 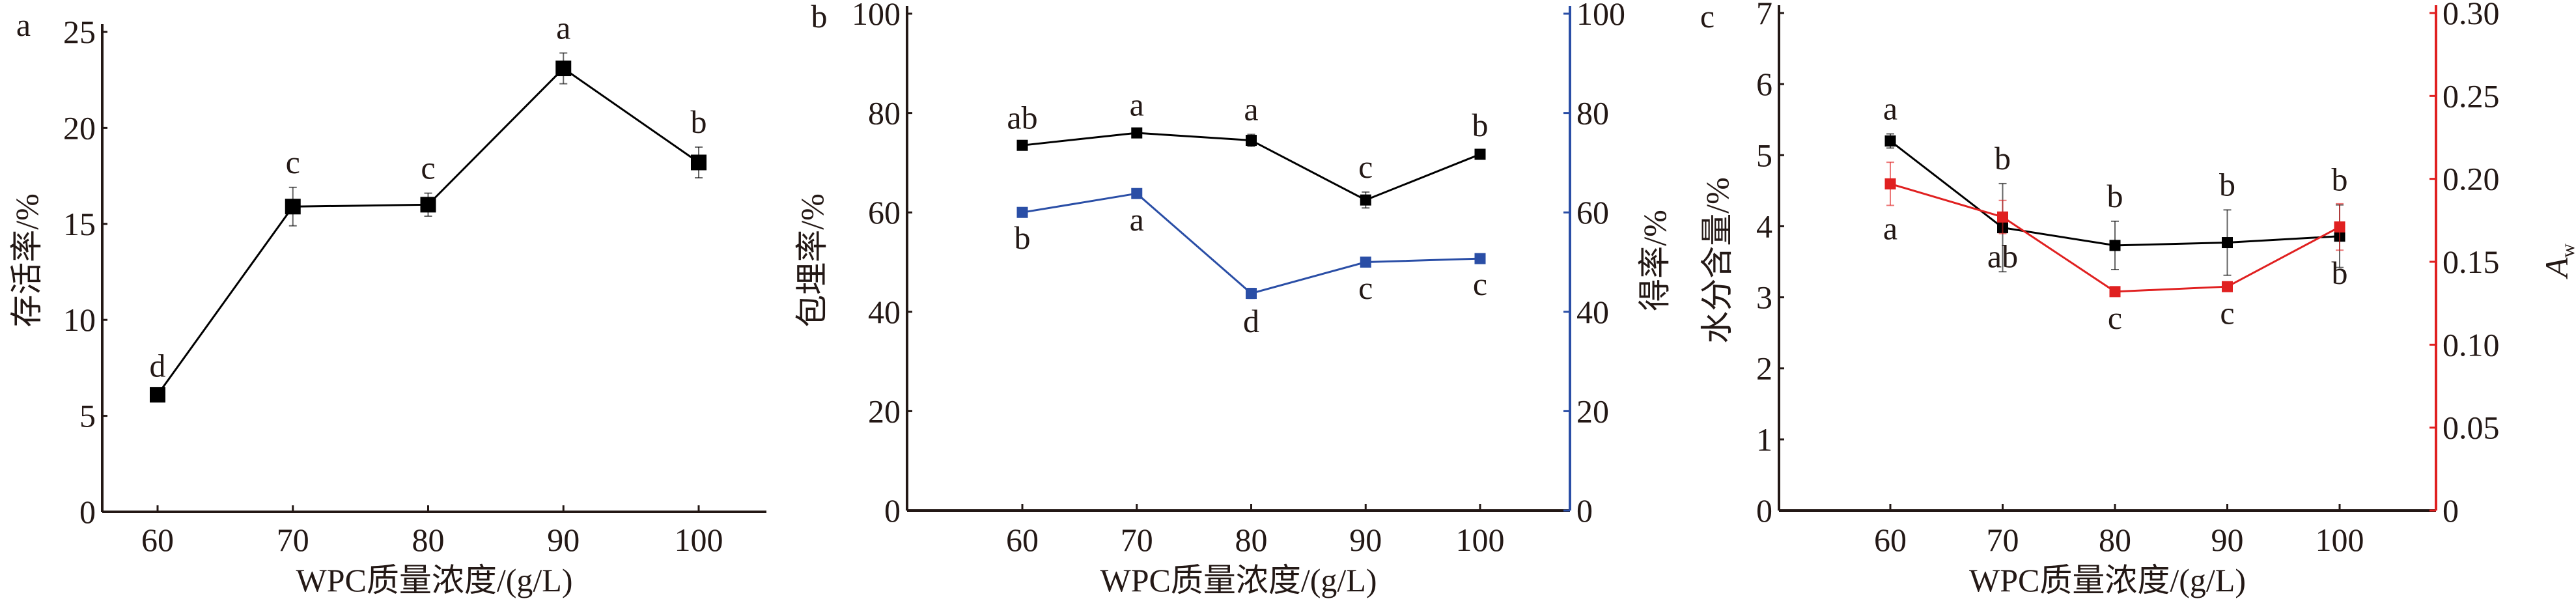 What do you see at coordinates (2472, 15) in the screenshot?
I see `y-right-tick-label: 0.30` at bounding box center [2472, 15].